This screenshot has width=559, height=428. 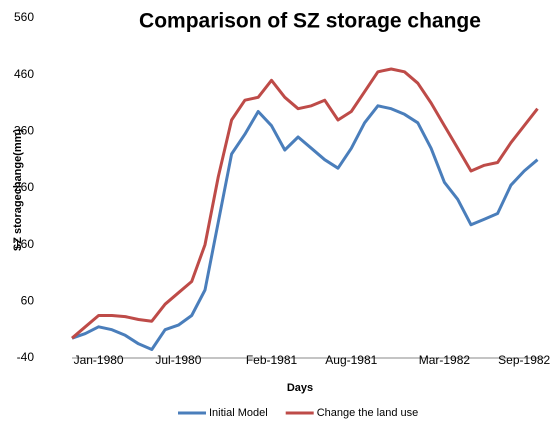 I want to click on x-tick-label: Mar-1982, so click(x=445, y=360).